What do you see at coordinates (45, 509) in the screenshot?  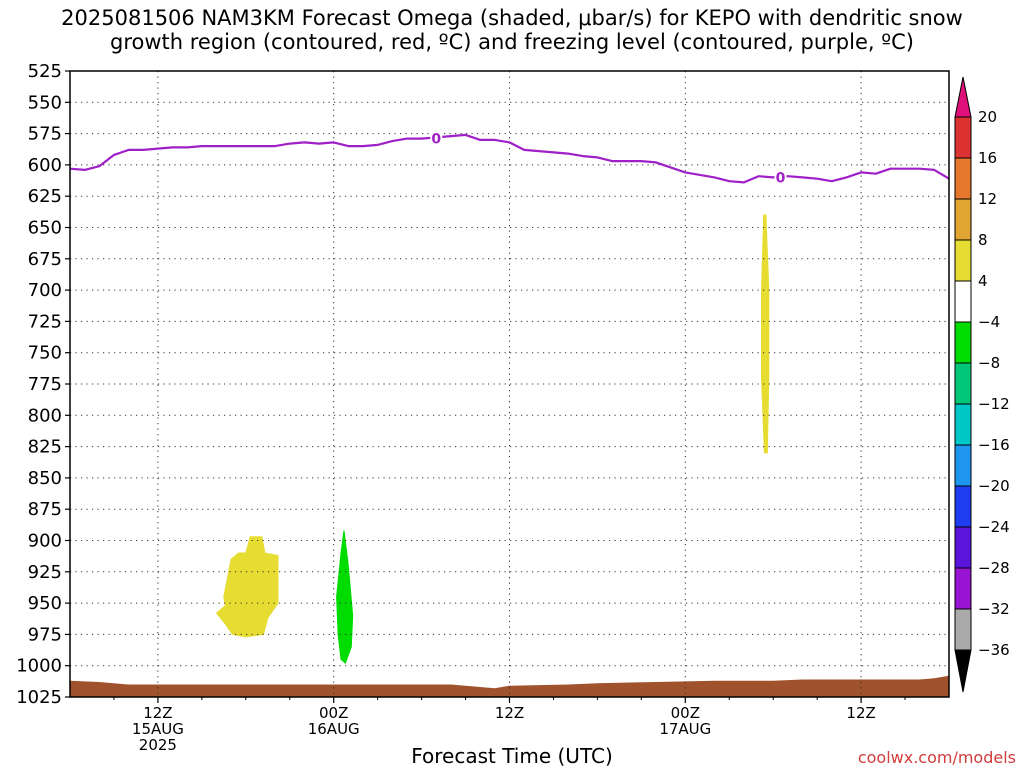 I see `y-tick-label-875: 875` at bounding box center [45, 509].